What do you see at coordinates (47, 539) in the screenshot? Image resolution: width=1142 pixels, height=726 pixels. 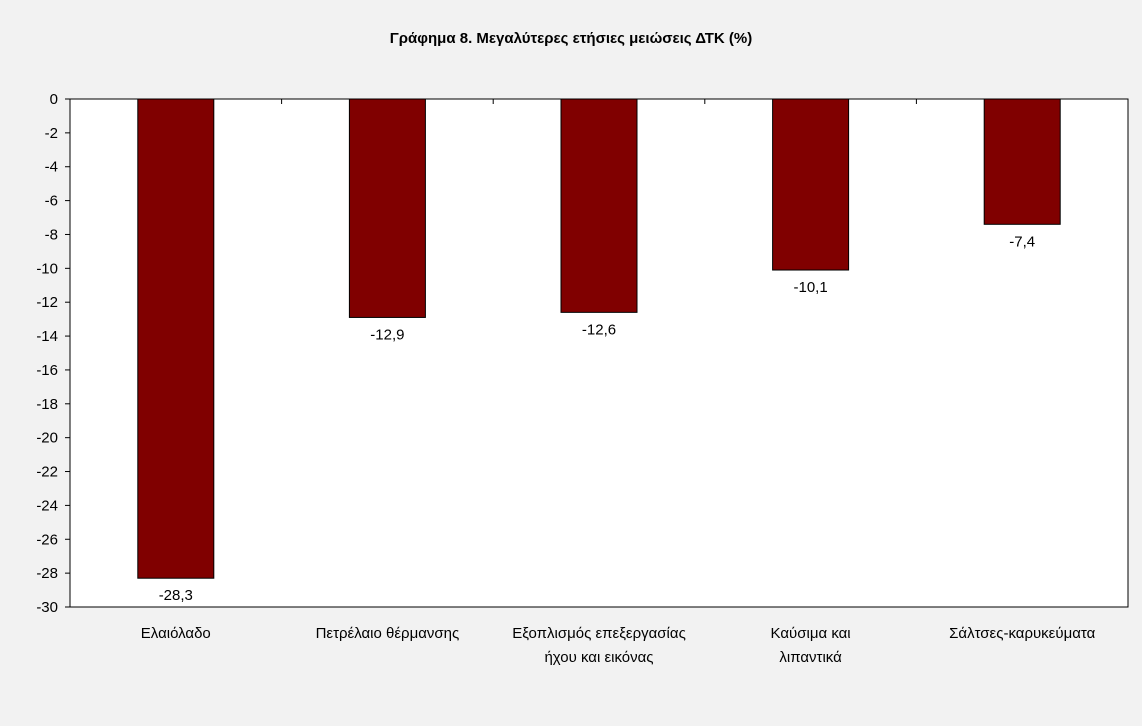 I see `y-tick-label: -26` at bounding box center [47, 539].